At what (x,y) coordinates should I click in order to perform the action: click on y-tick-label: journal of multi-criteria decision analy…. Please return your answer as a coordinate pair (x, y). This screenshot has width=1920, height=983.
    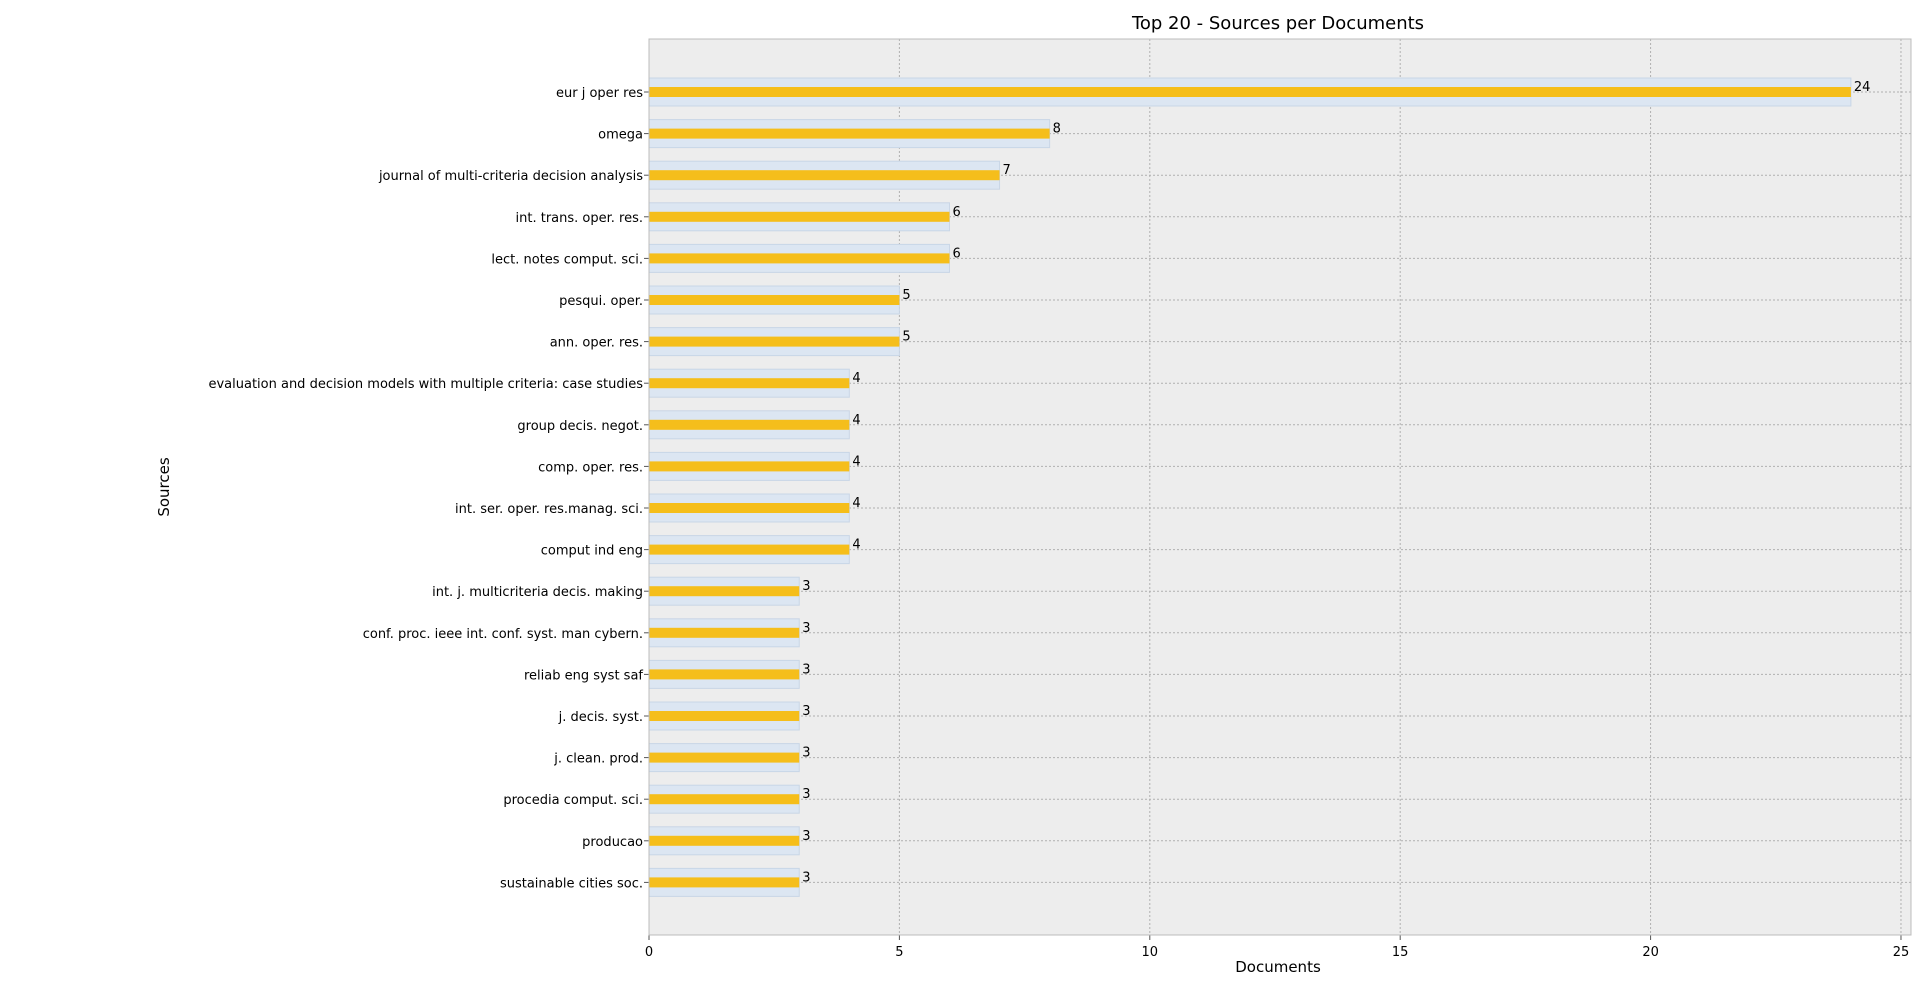
    Looking at the image, I should click on (510, 176).